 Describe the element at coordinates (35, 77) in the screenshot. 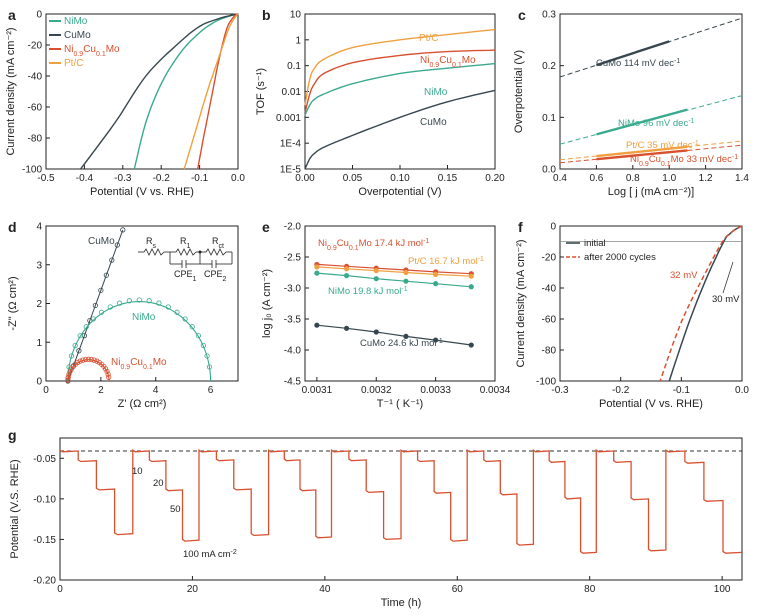

I see `y-tick-label-a: -40` at that location.